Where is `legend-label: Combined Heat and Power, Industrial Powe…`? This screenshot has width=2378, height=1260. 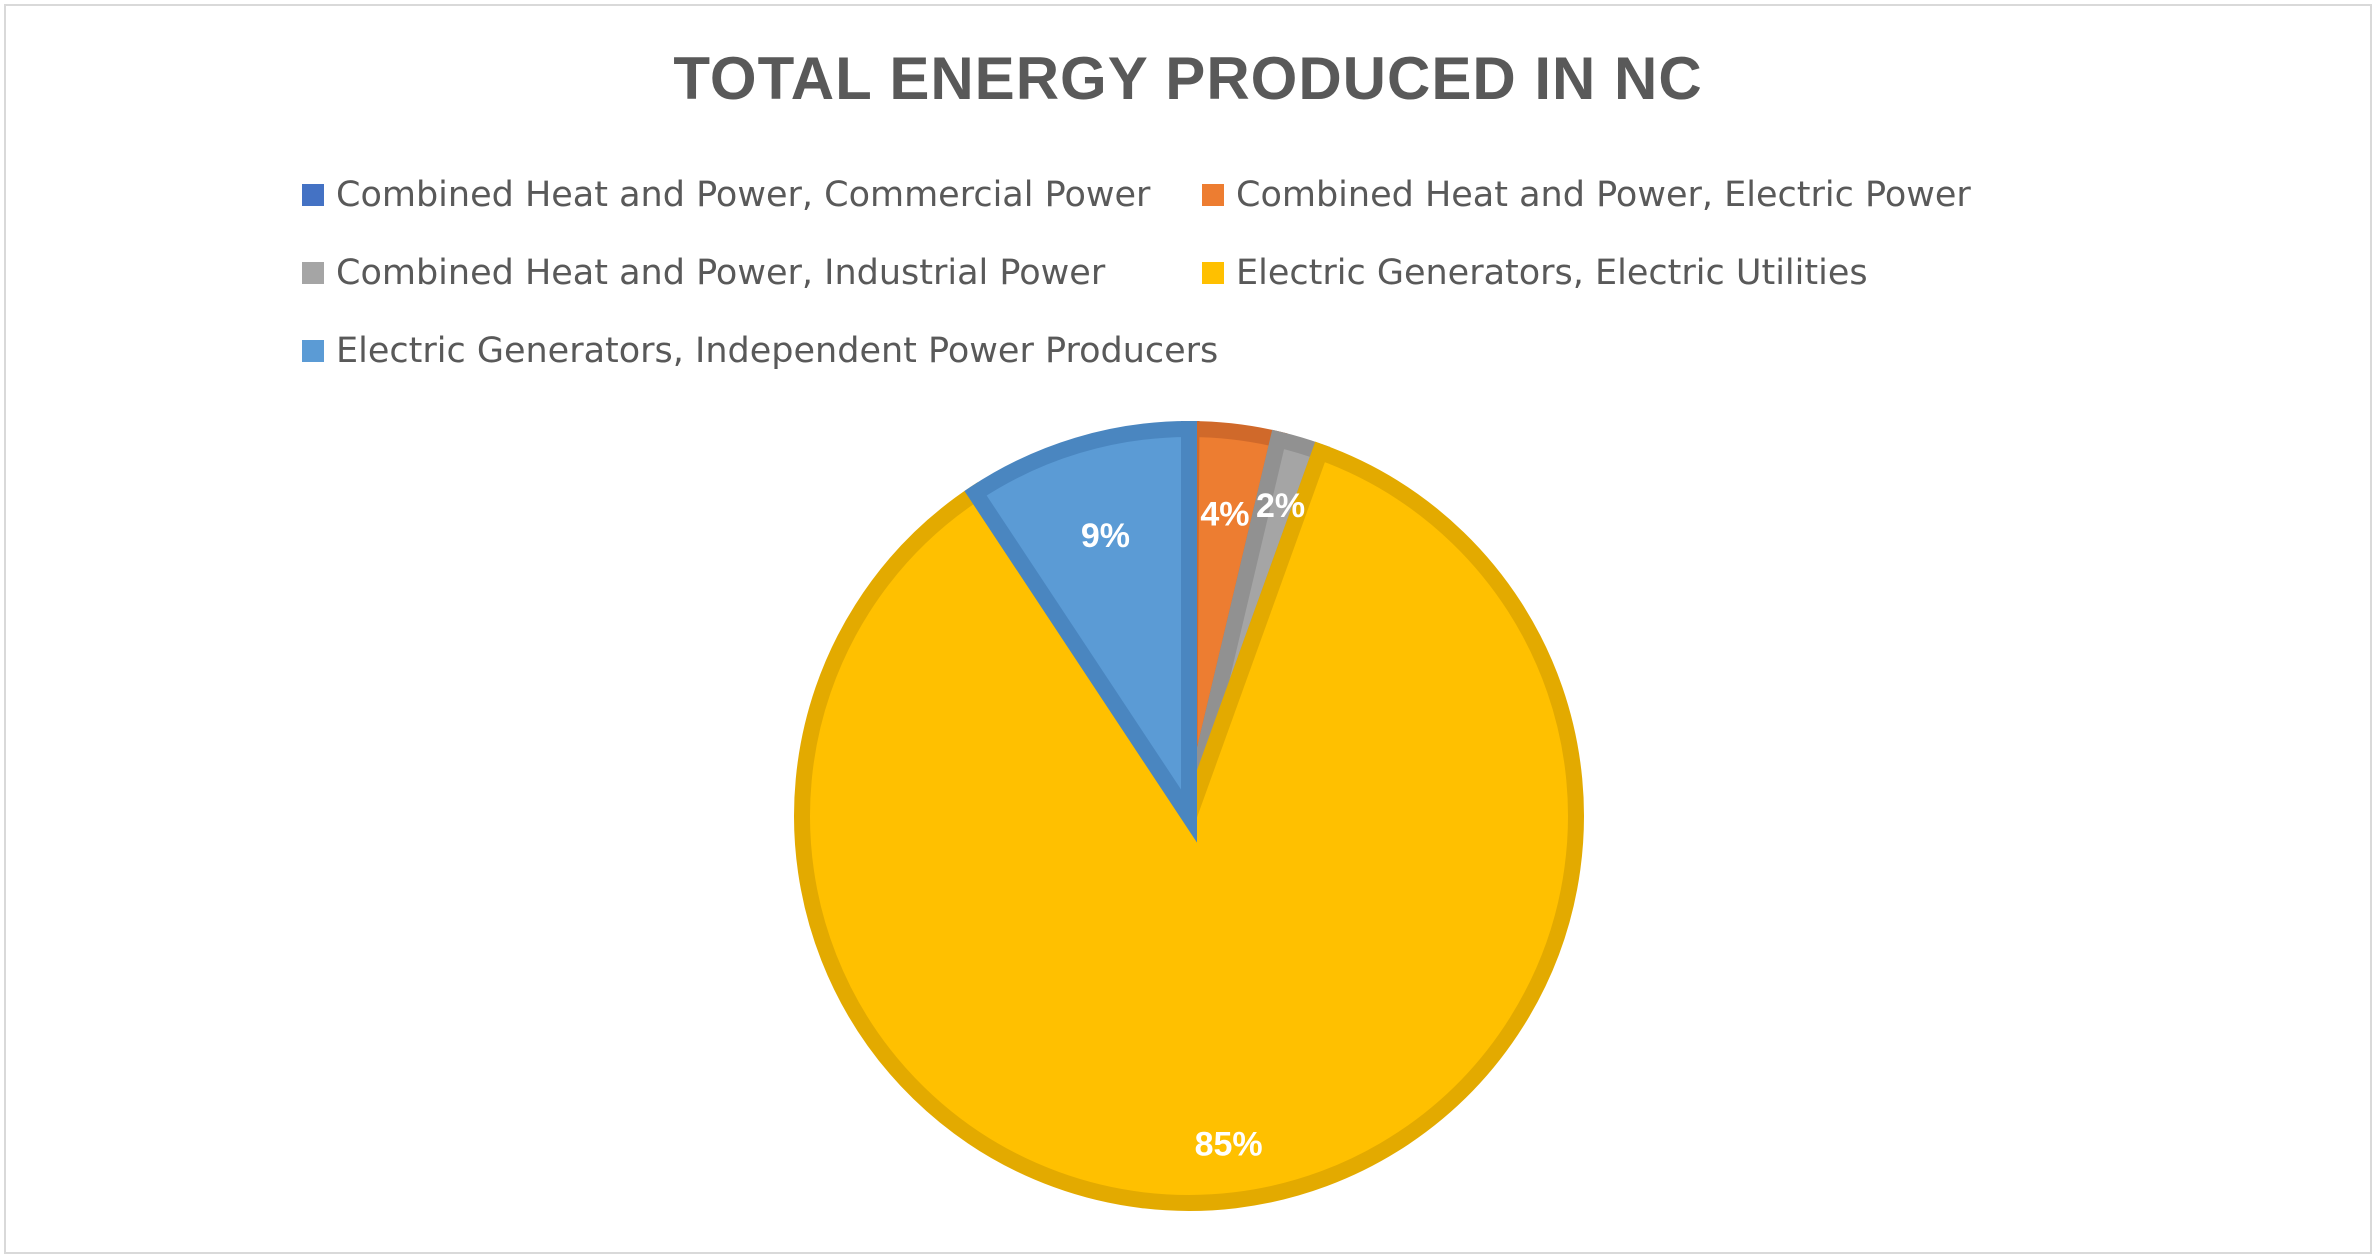 legend-label: Combined Heat and Power, Industrial Powe… is located at coordinates (721, 273).